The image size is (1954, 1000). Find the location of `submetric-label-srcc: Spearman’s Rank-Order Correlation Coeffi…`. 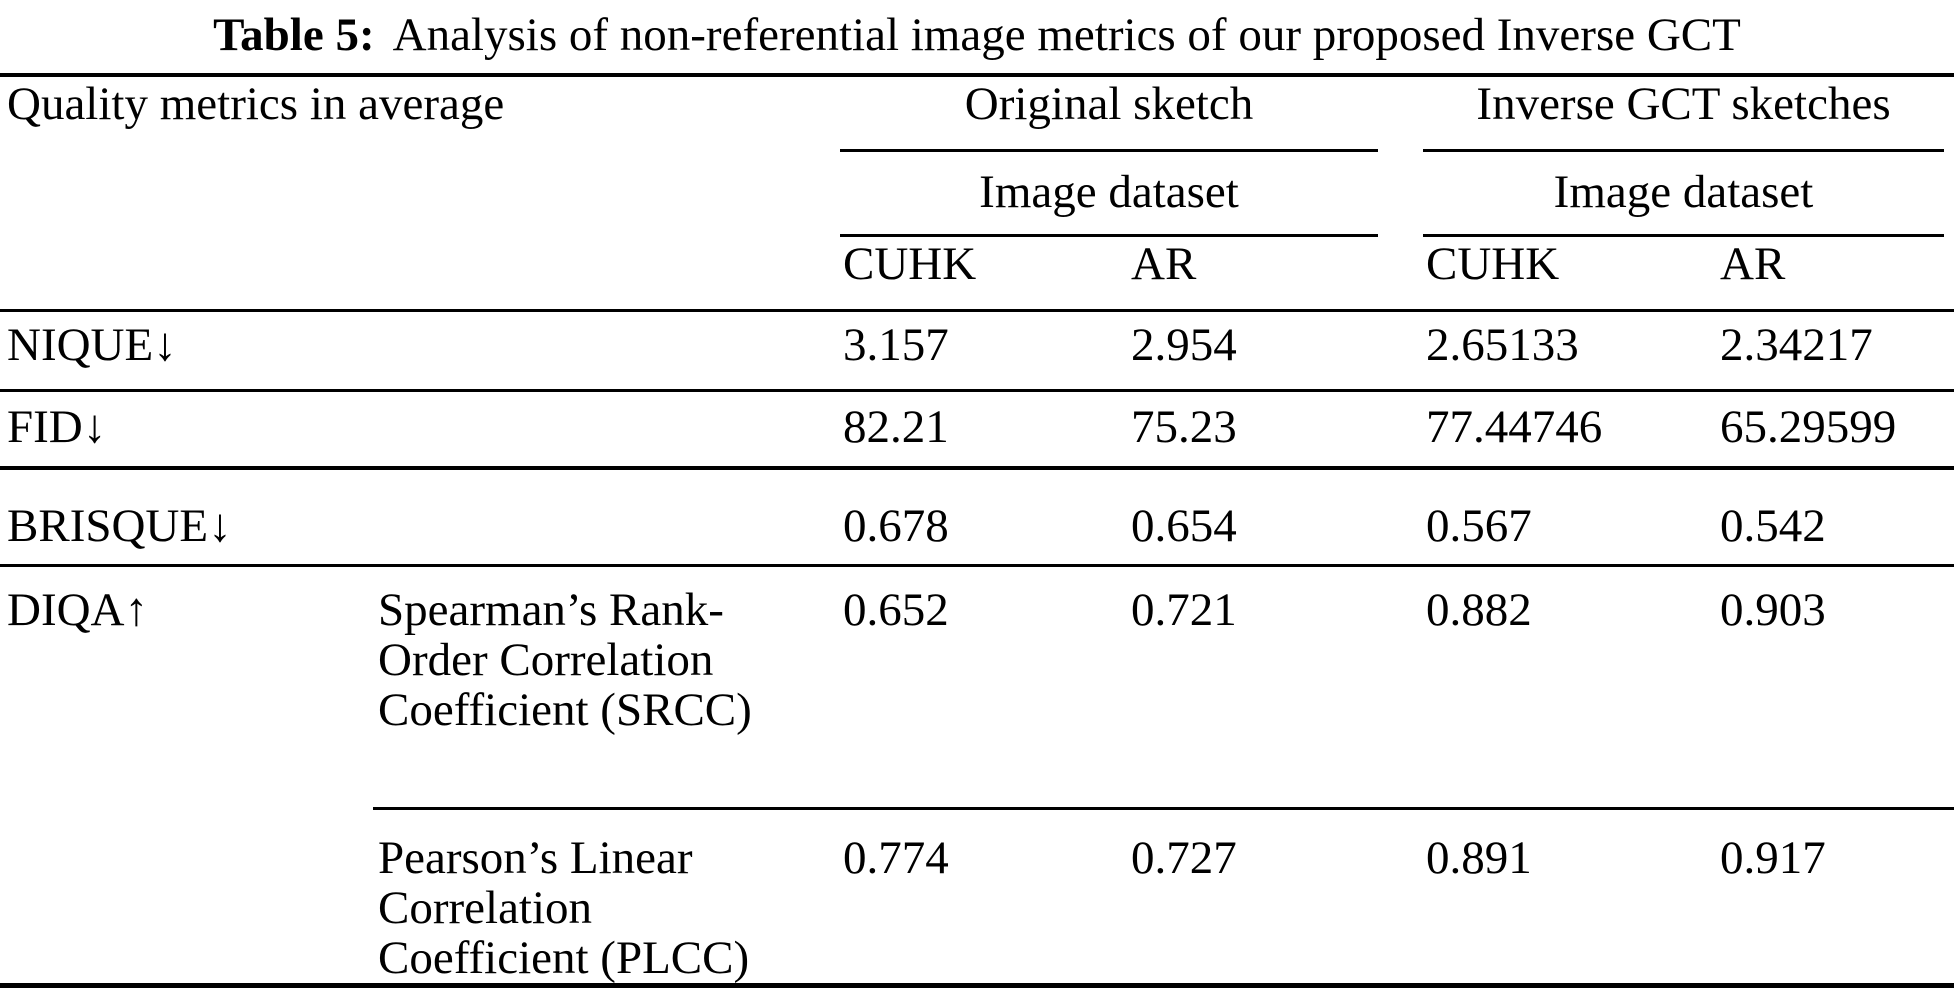

submetric-label-srcc: Spearman’s Rank-Order Correlation Coeffi… is located at coordinates (565, 660).